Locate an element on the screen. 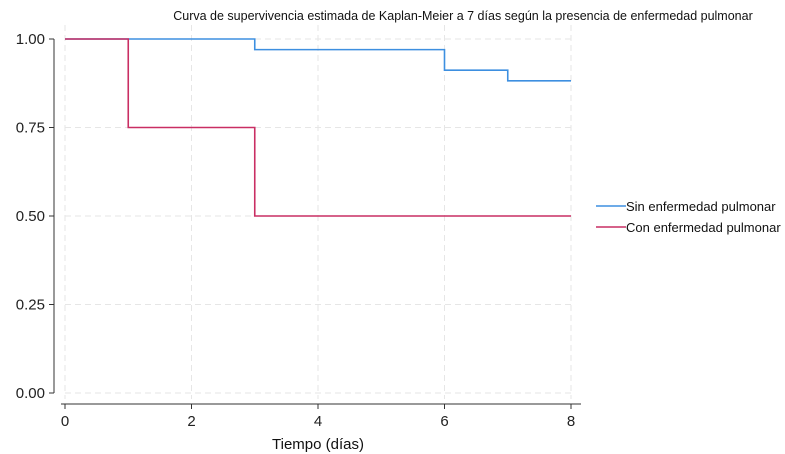 This screenshot has width=785, height=454. series-line-sin-enfermedad is located at coordinates (318, 60).